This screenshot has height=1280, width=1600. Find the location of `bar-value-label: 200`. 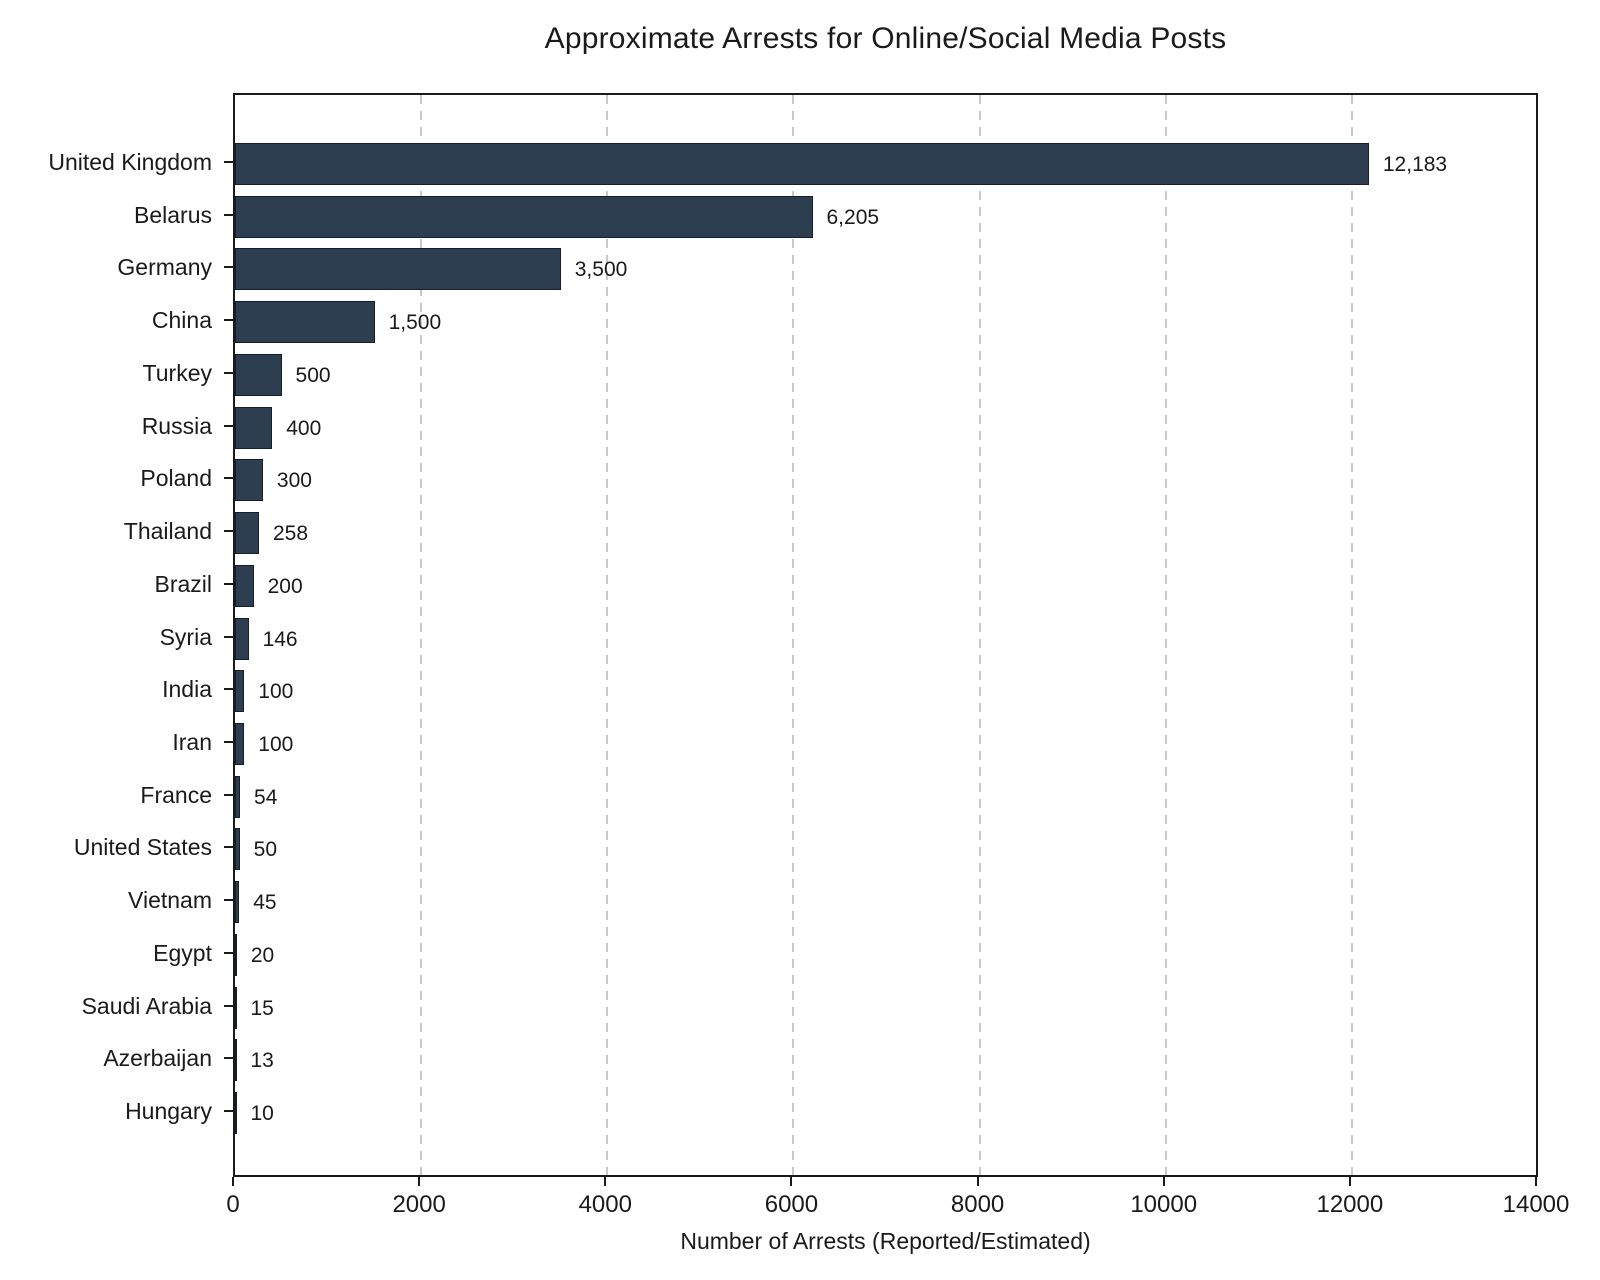

bar-value-label: 200 is located at coordinates (285, 586).